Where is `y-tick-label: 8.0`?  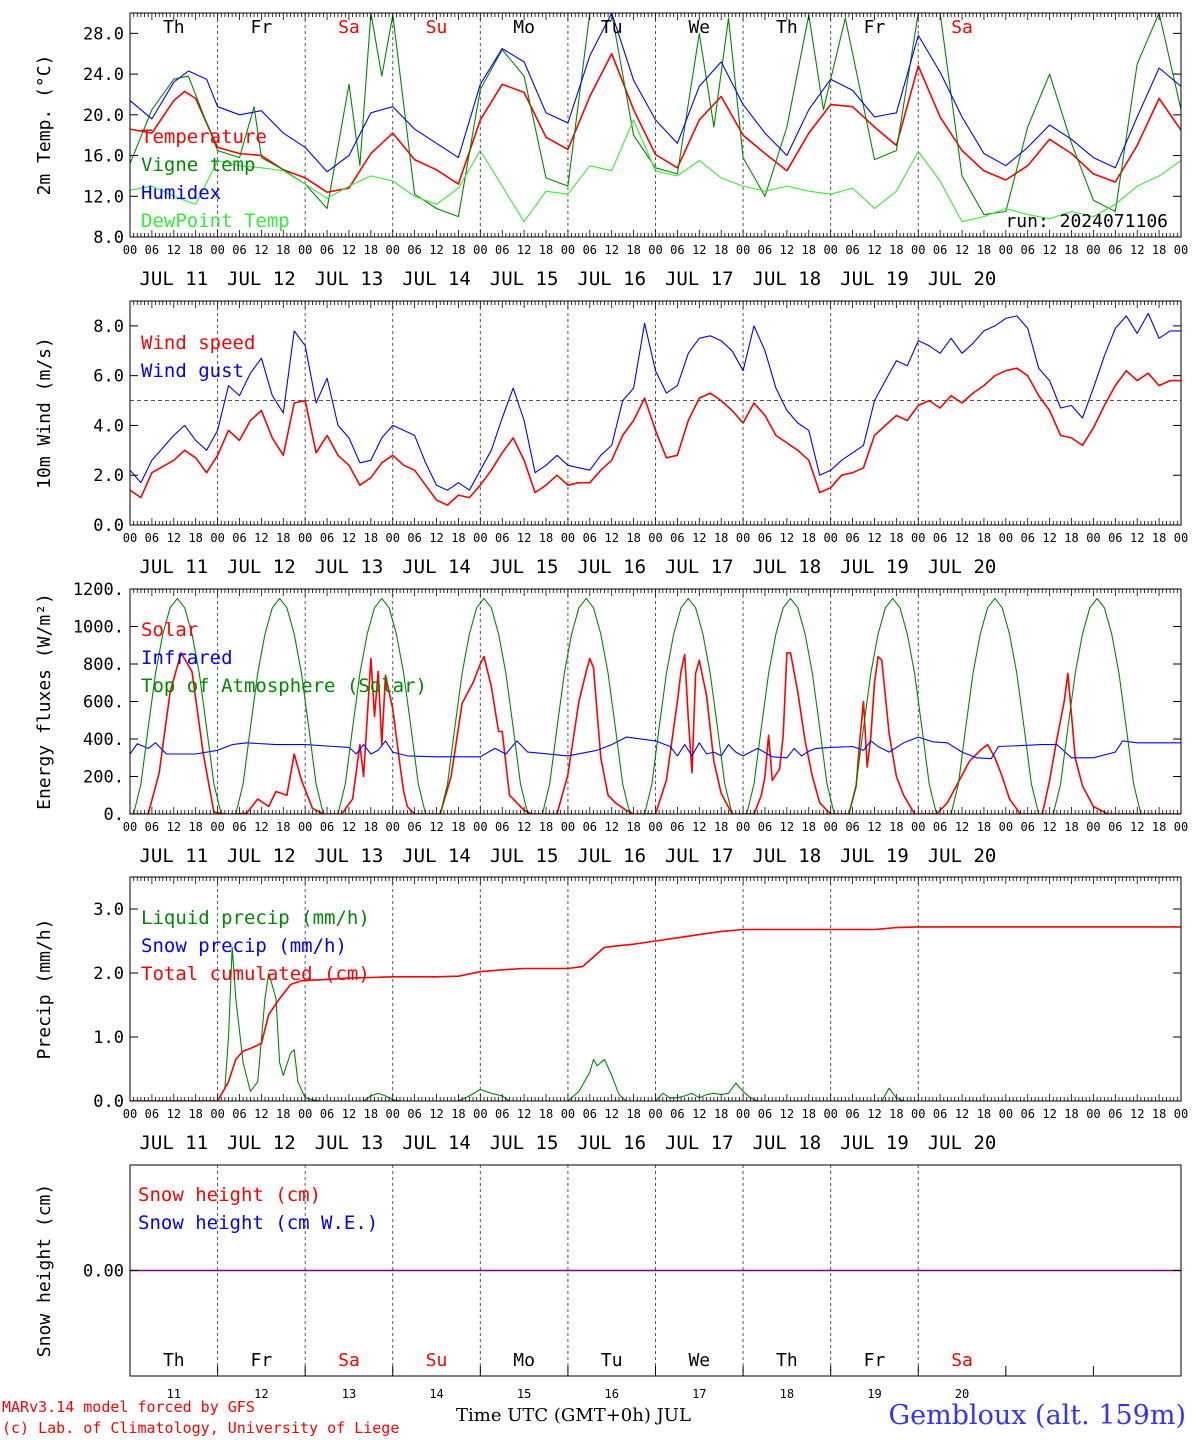
y-tick-label: 8.0 is located at coordinates (108, 238).